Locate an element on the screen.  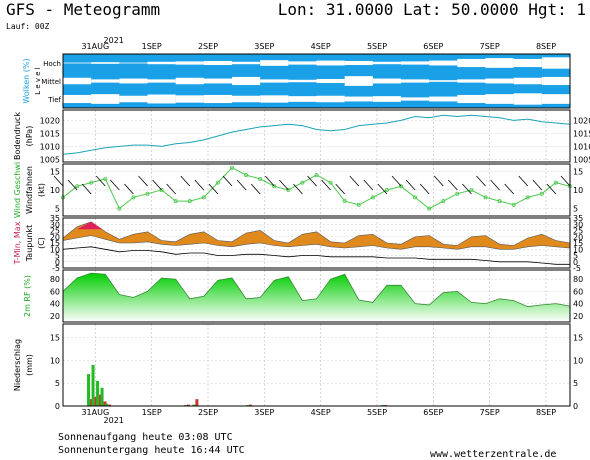
y-tick-label: 15 is located at coordinates (55, 338).